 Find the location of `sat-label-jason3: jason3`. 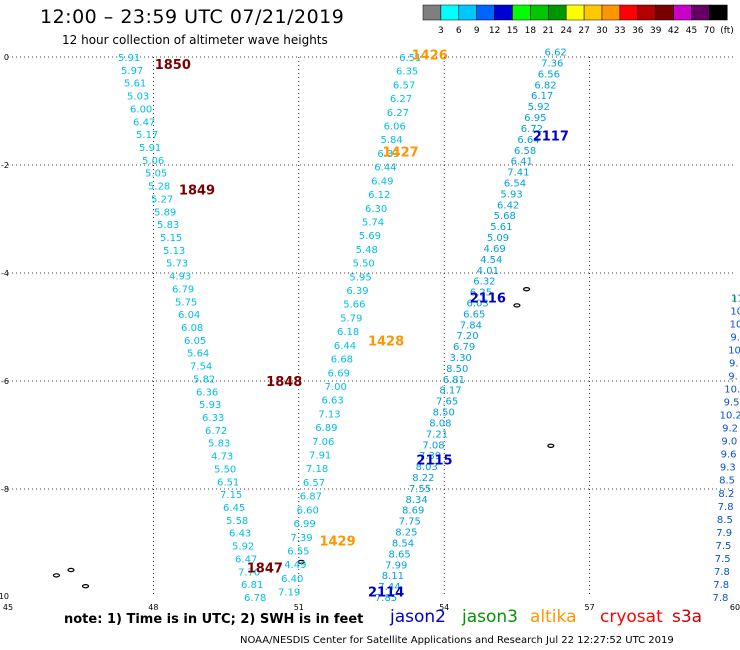

sat-label-jason3: jason3 is located at coordinates (490, 617).